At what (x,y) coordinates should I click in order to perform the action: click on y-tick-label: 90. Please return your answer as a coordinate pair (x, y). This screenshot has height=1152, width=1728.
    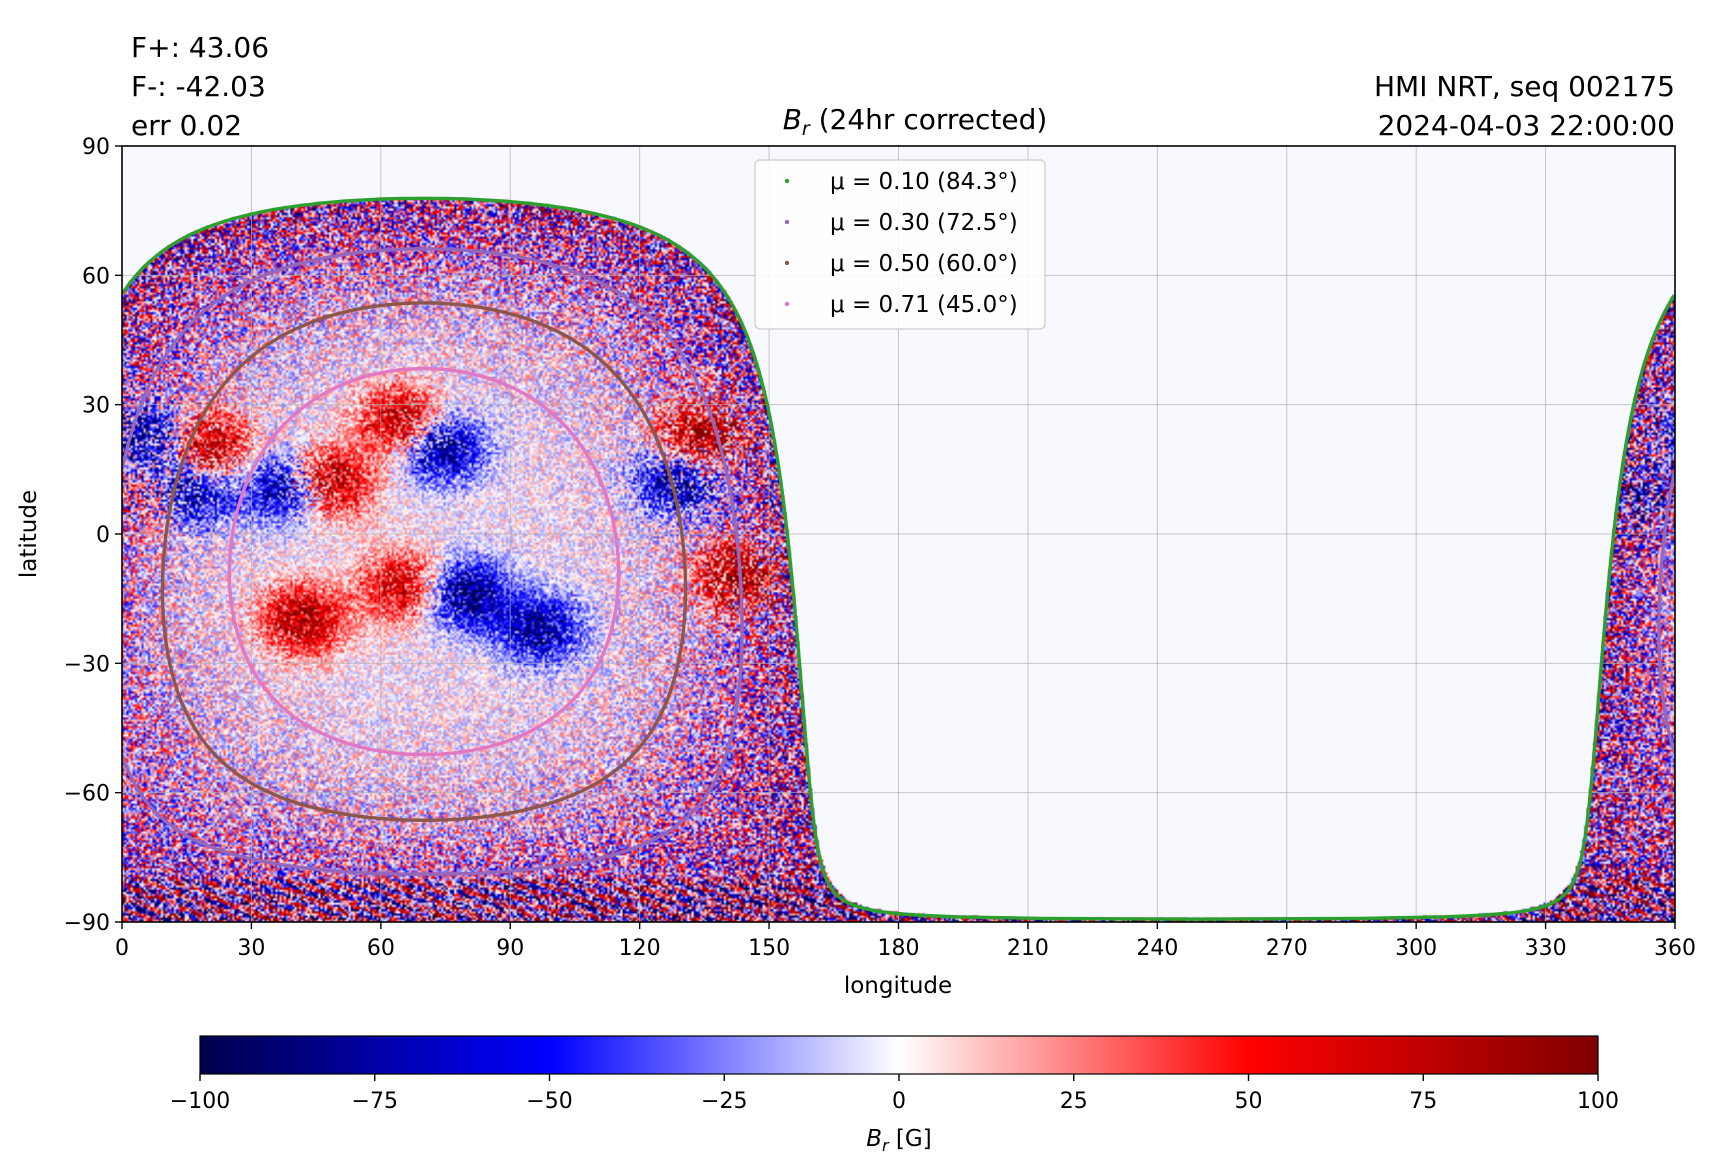
    Looking at the image, I should click on (96, 147).